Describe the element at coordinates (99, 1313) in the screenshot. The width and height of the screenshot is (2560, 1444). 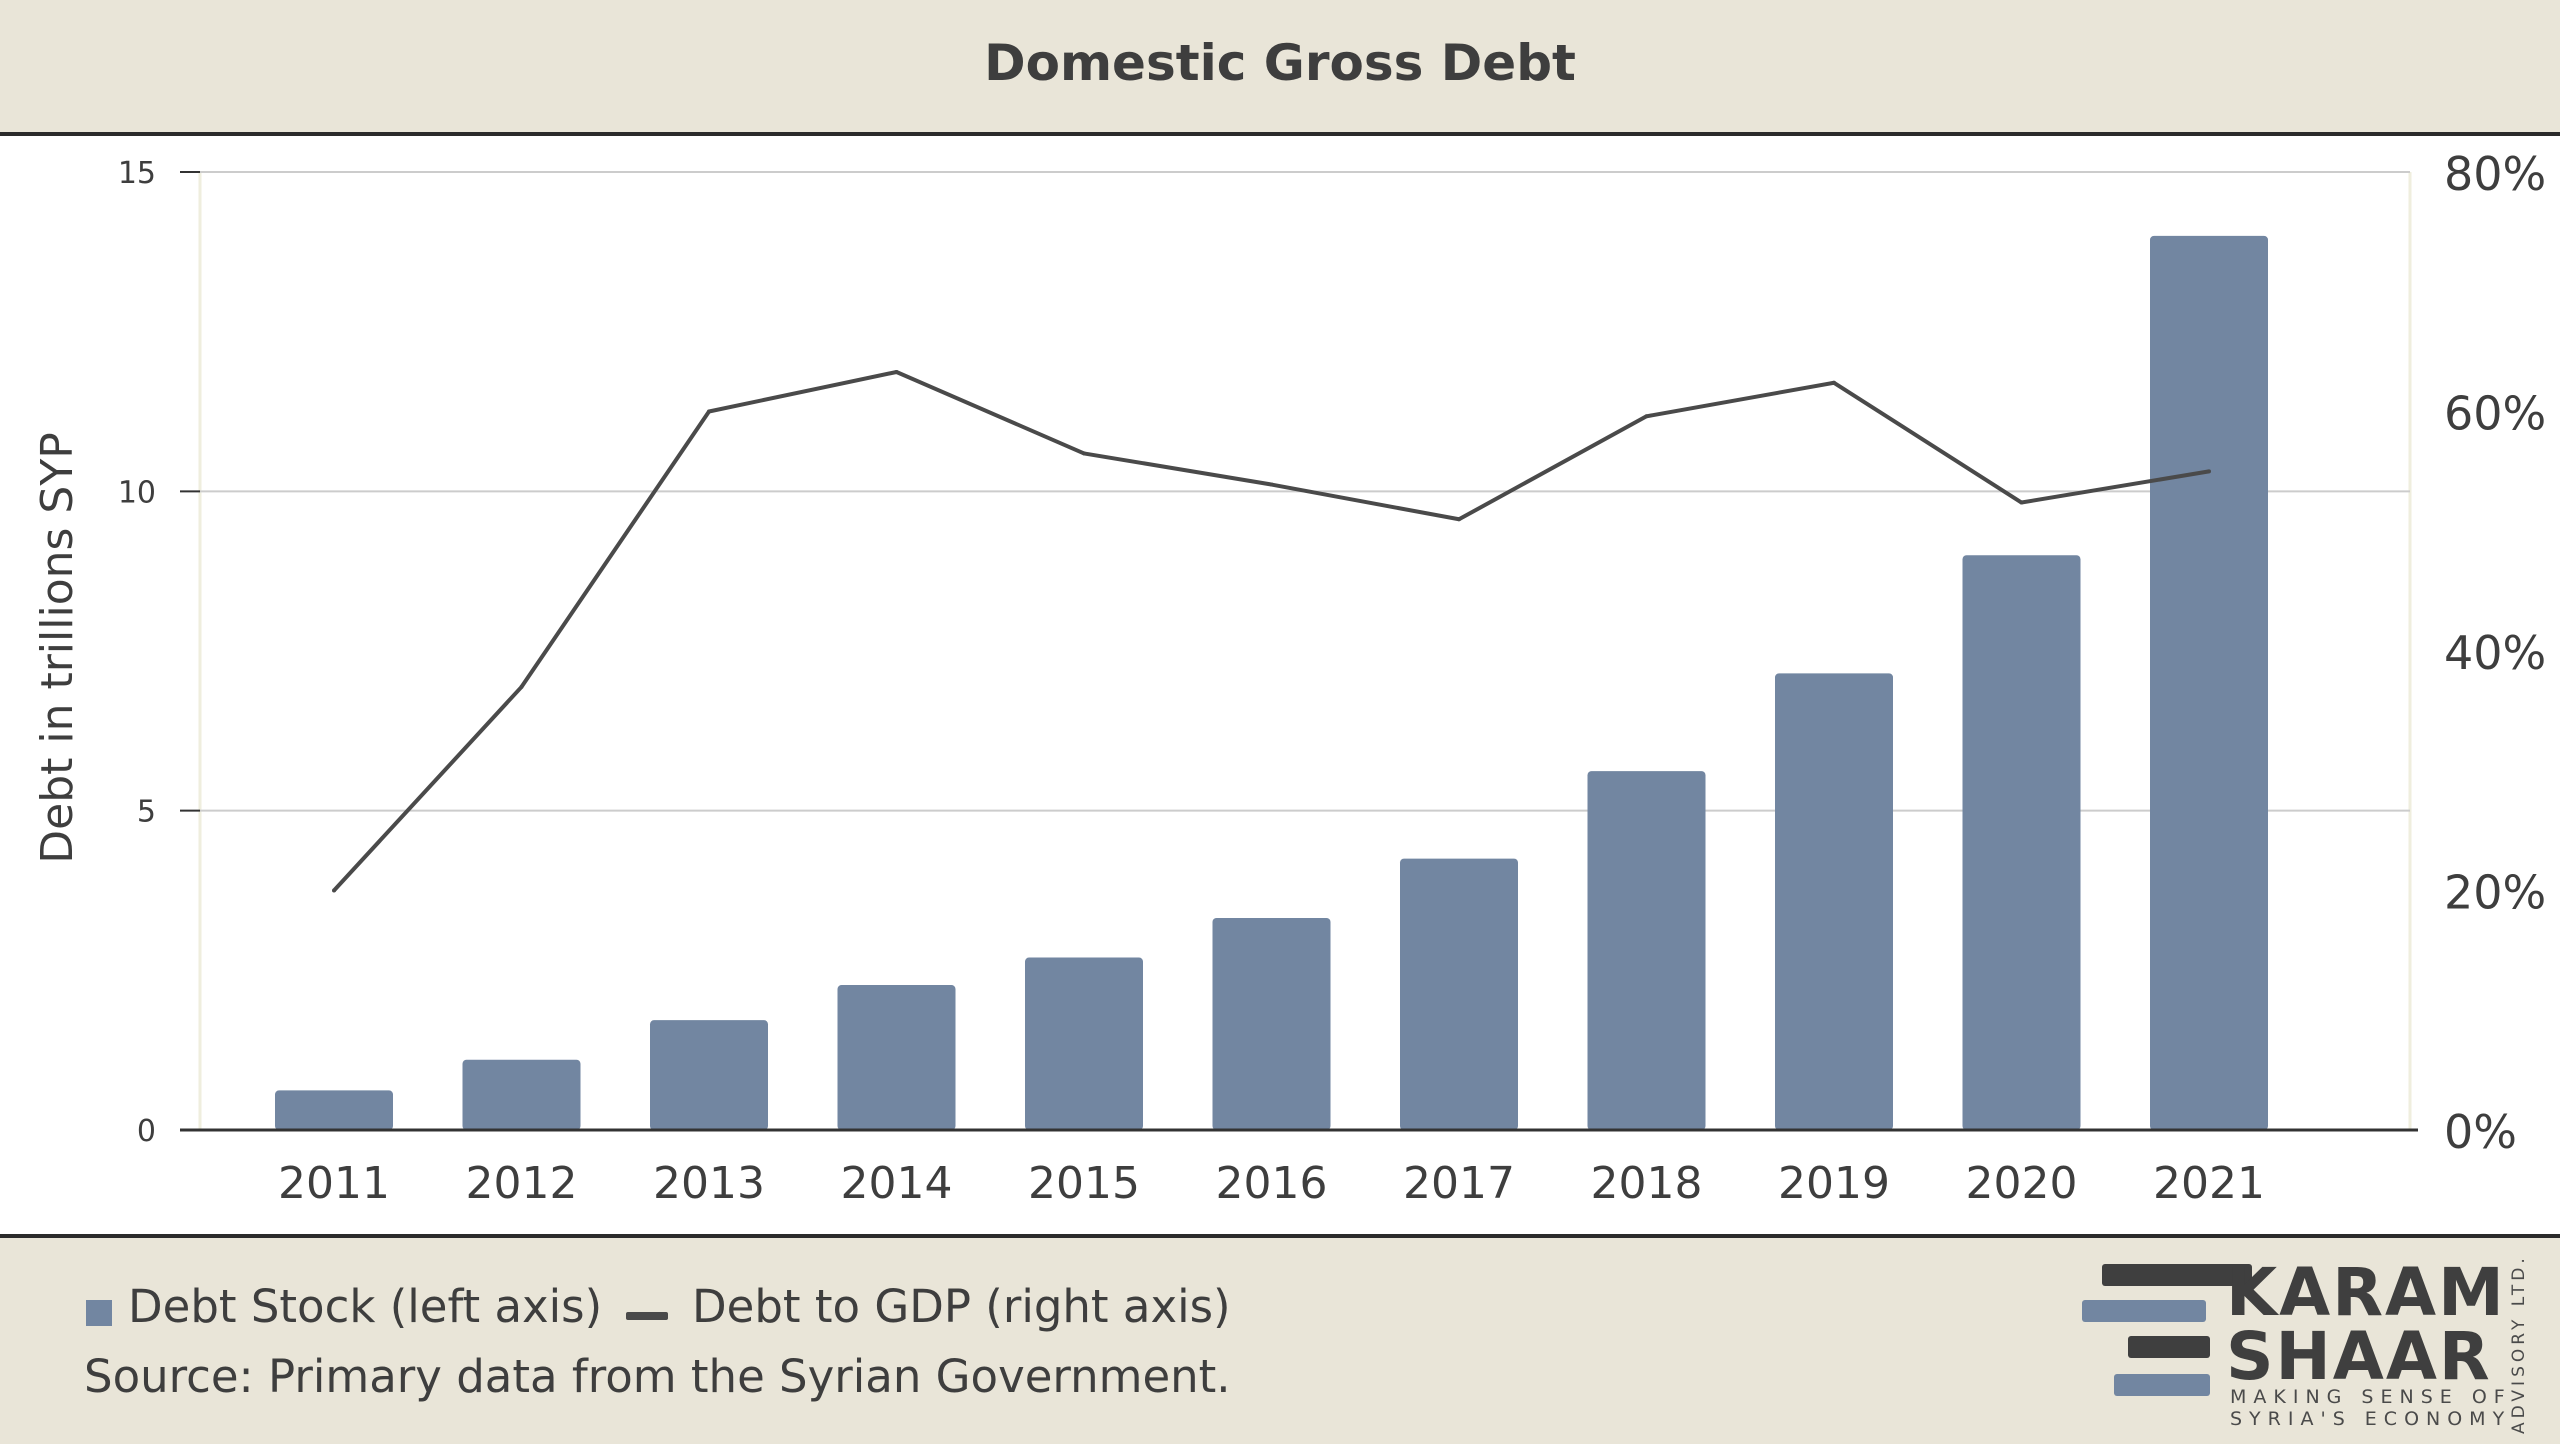
I see `legend-bars-swatch` at that location.